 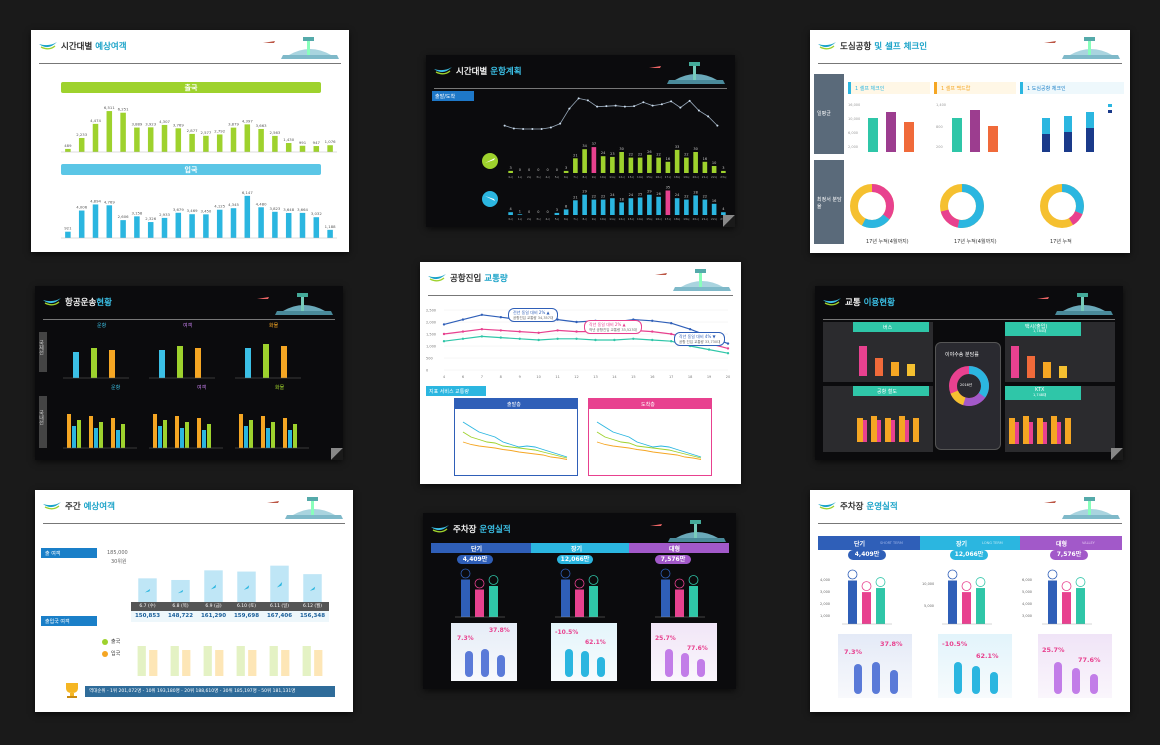 I want to click on bar-label: 921, so click(x=68, y=228).